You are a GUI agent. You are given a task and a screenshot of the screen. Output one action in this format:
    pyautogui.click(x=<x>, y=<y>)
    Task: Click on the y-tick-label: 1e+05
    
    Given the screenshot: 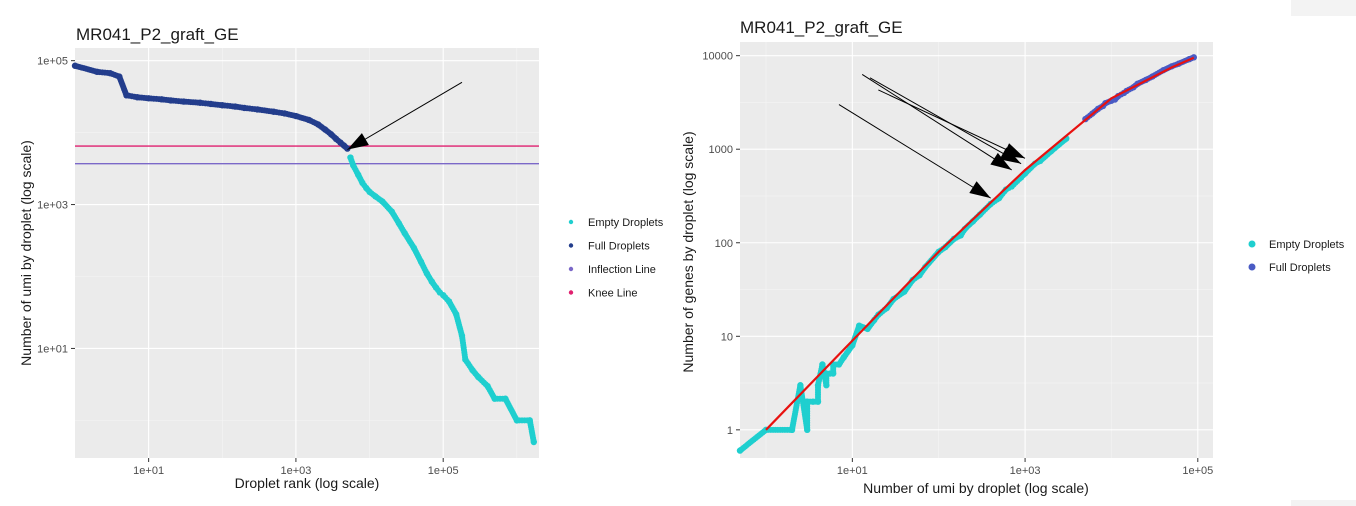 What is the action you would take?
    pyautogui.click(x=52, y=62)
    